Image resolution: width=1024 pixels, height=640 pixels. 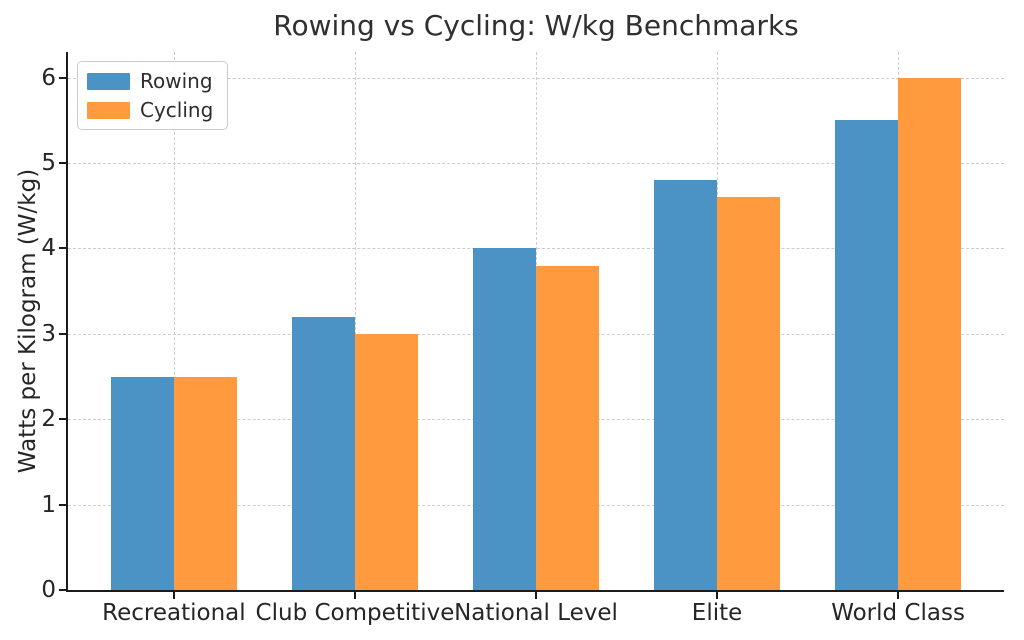 I want to click on x-axis-spine, so click(x=535, y=591).